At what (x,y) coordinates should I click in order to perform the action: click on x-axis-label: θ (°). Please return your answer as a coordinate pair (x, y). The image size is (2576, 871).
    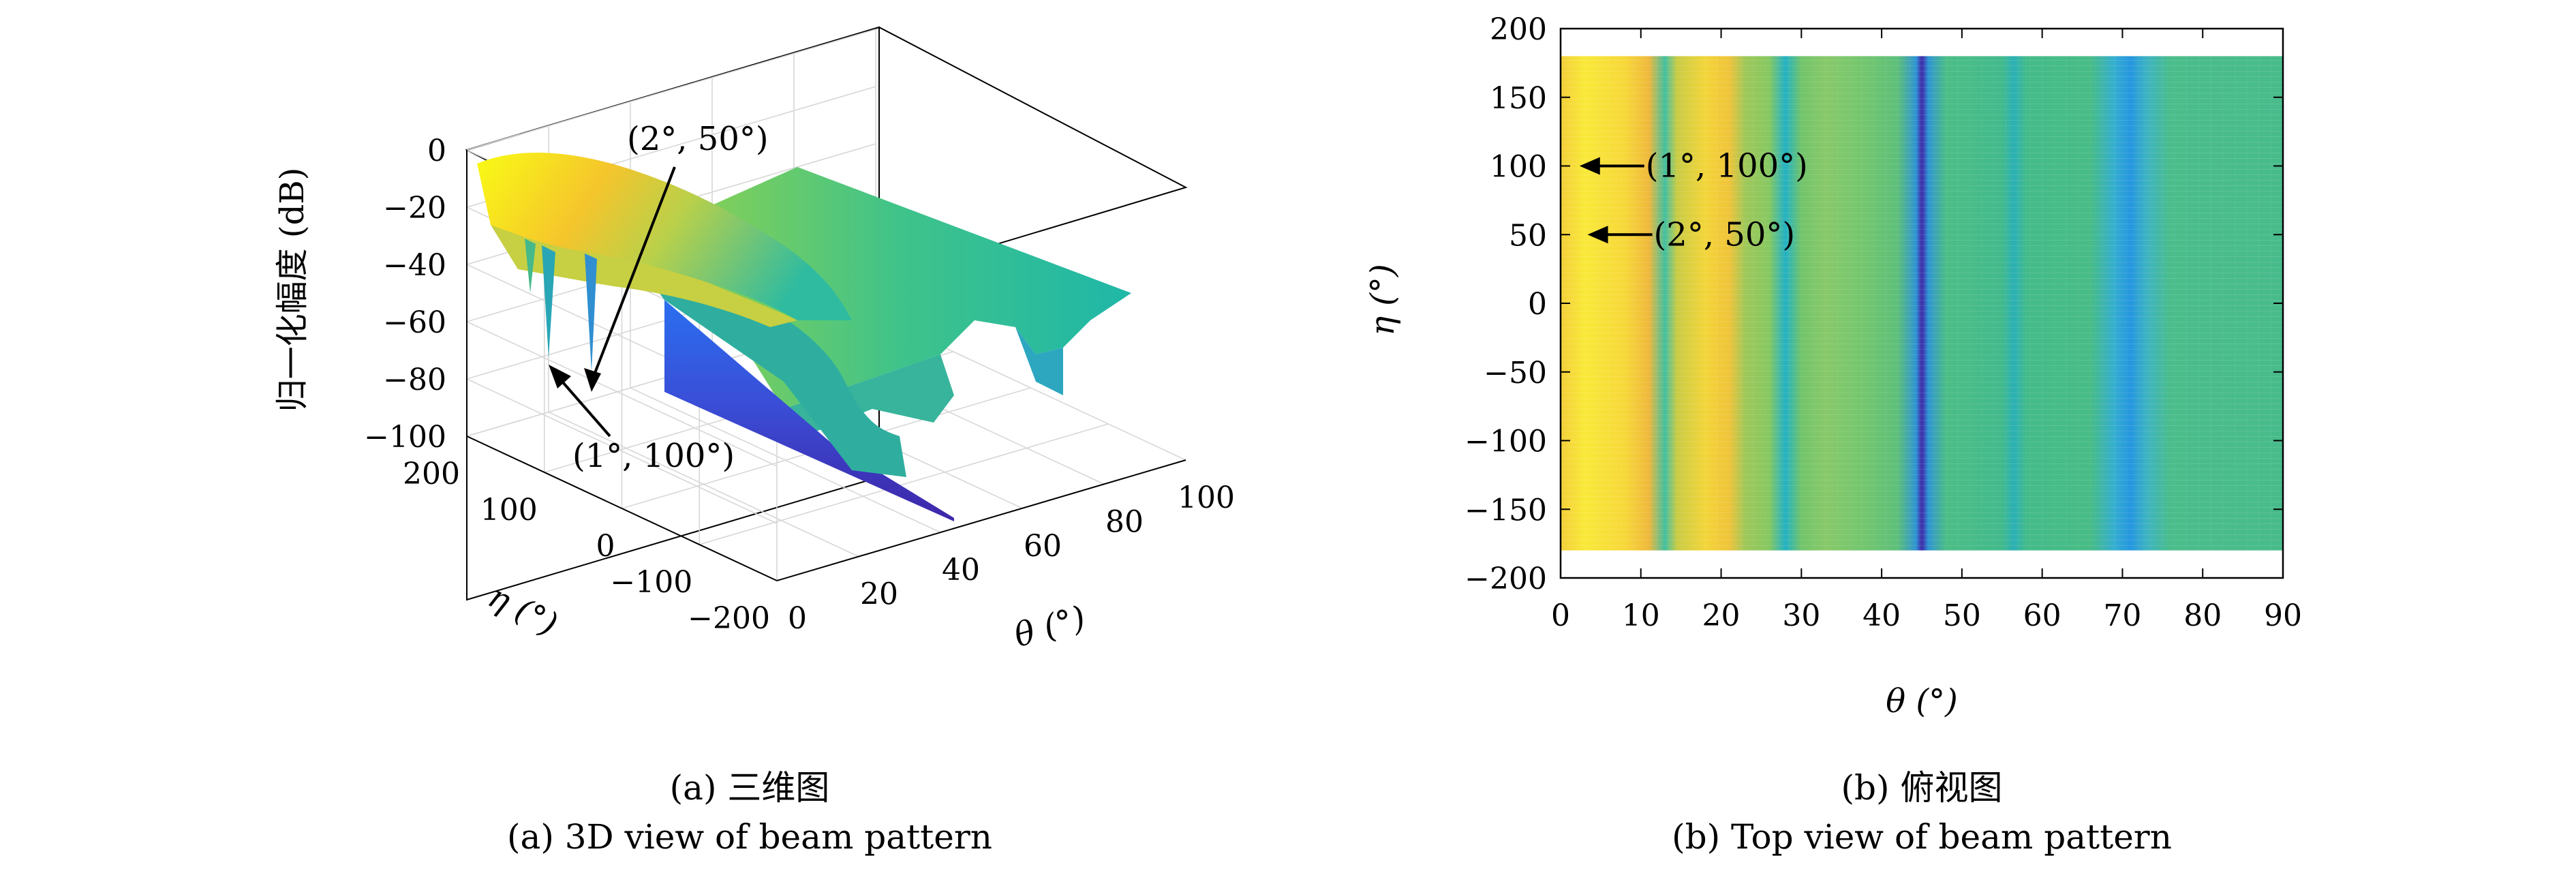
    Looking at the image, I should click on (1050, 626).